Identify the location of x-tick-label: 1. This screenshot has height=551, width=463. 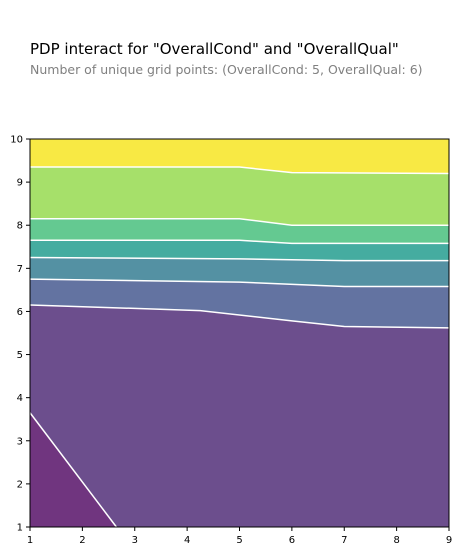
(30, 540).